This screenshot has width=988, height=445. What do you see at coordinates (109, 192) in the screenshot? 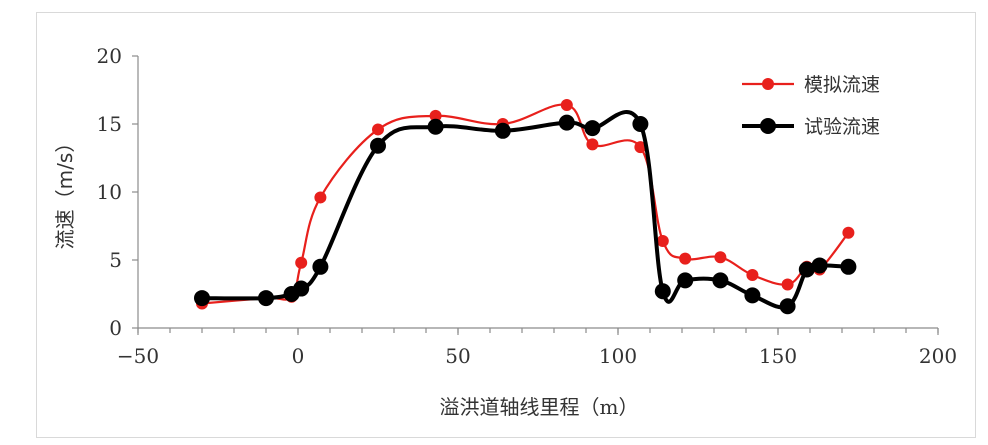
I see `y-tick-label: 10` at bounding box center [109, 192].